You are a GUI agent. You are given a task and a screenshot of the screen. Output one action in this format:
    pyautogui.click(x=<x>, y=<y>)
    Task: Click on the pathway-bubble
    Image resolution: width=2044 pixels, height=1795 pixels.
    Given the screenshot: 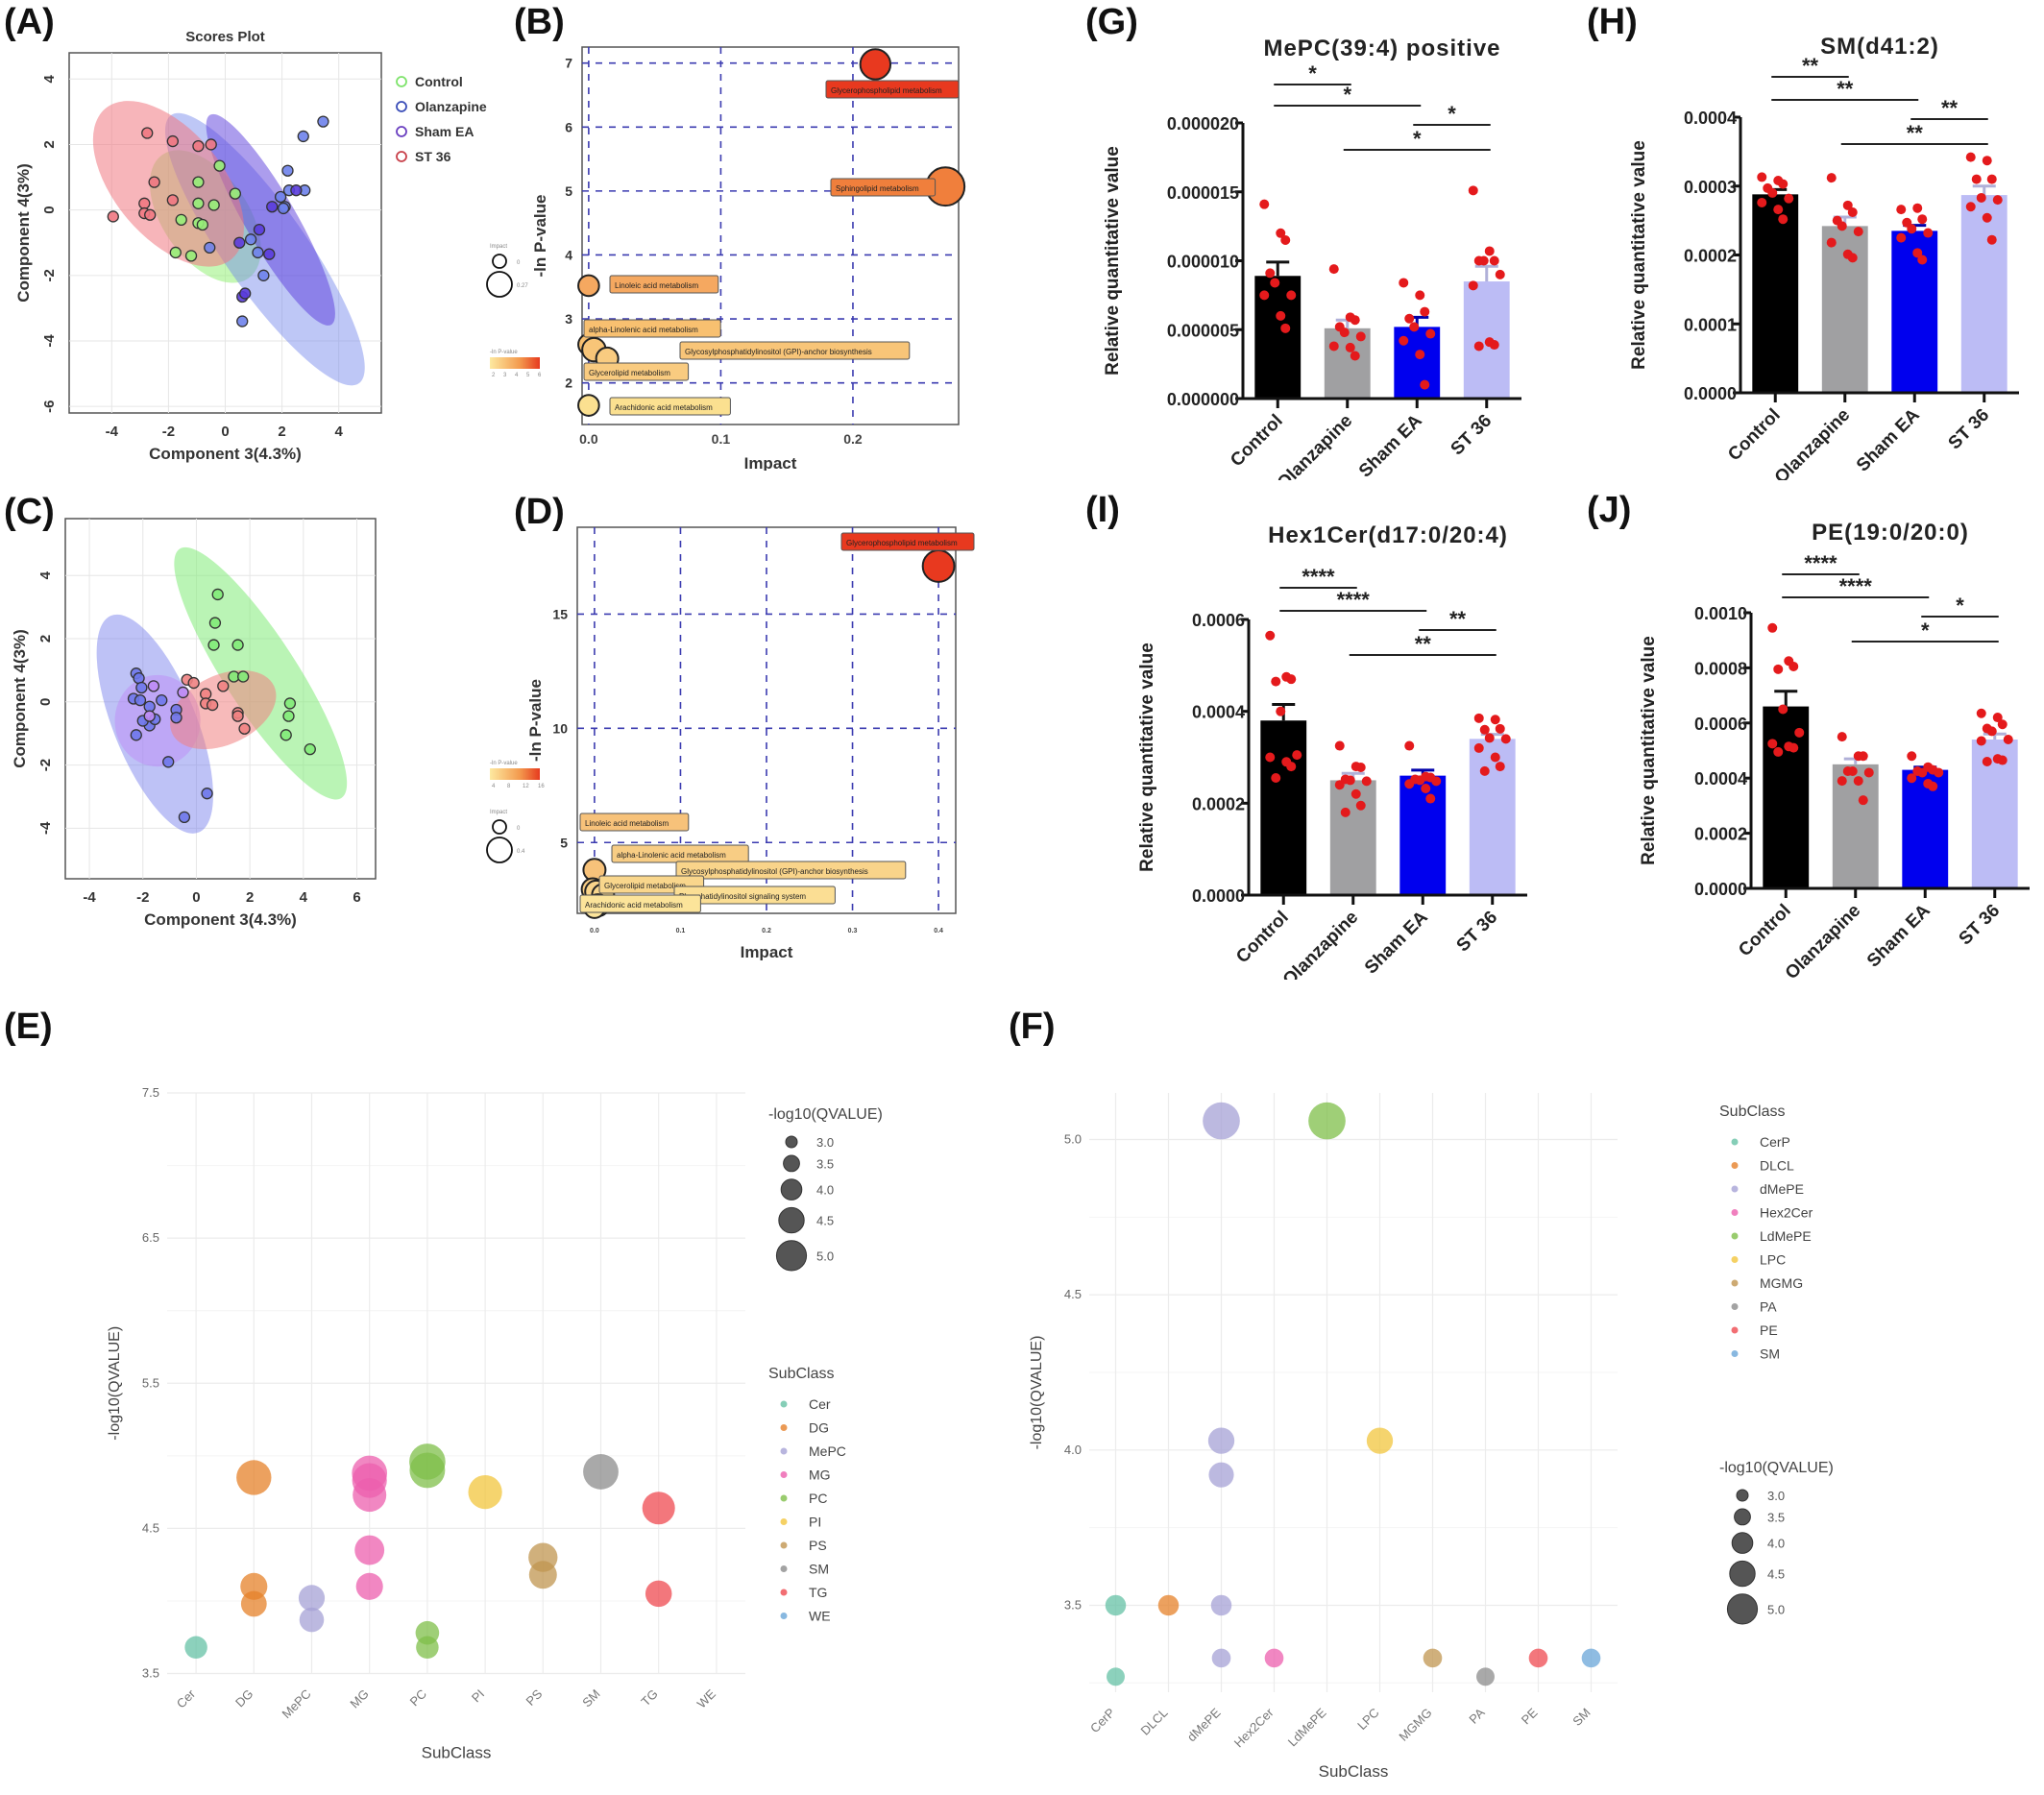 What is the action you would take?
    pyautogui.click(x=588, y=286)
    